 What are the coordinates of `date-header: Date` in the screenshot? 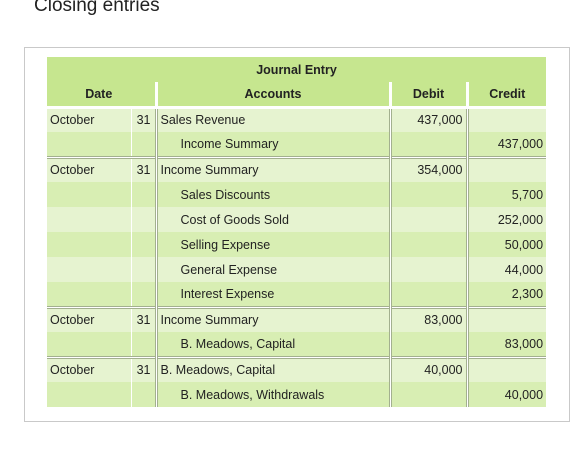 It's located at (102, 95).